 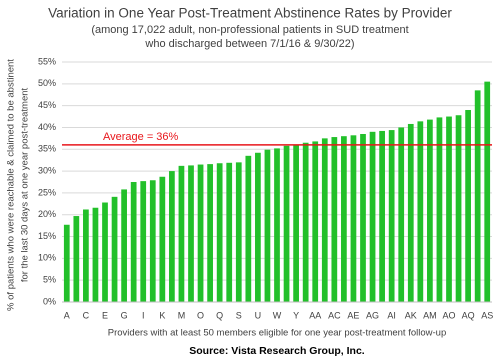 What do you see at coordinates (411, 315) in the screenshot?
I see `x-tick-label: AK` at bounding box center [411, 315].